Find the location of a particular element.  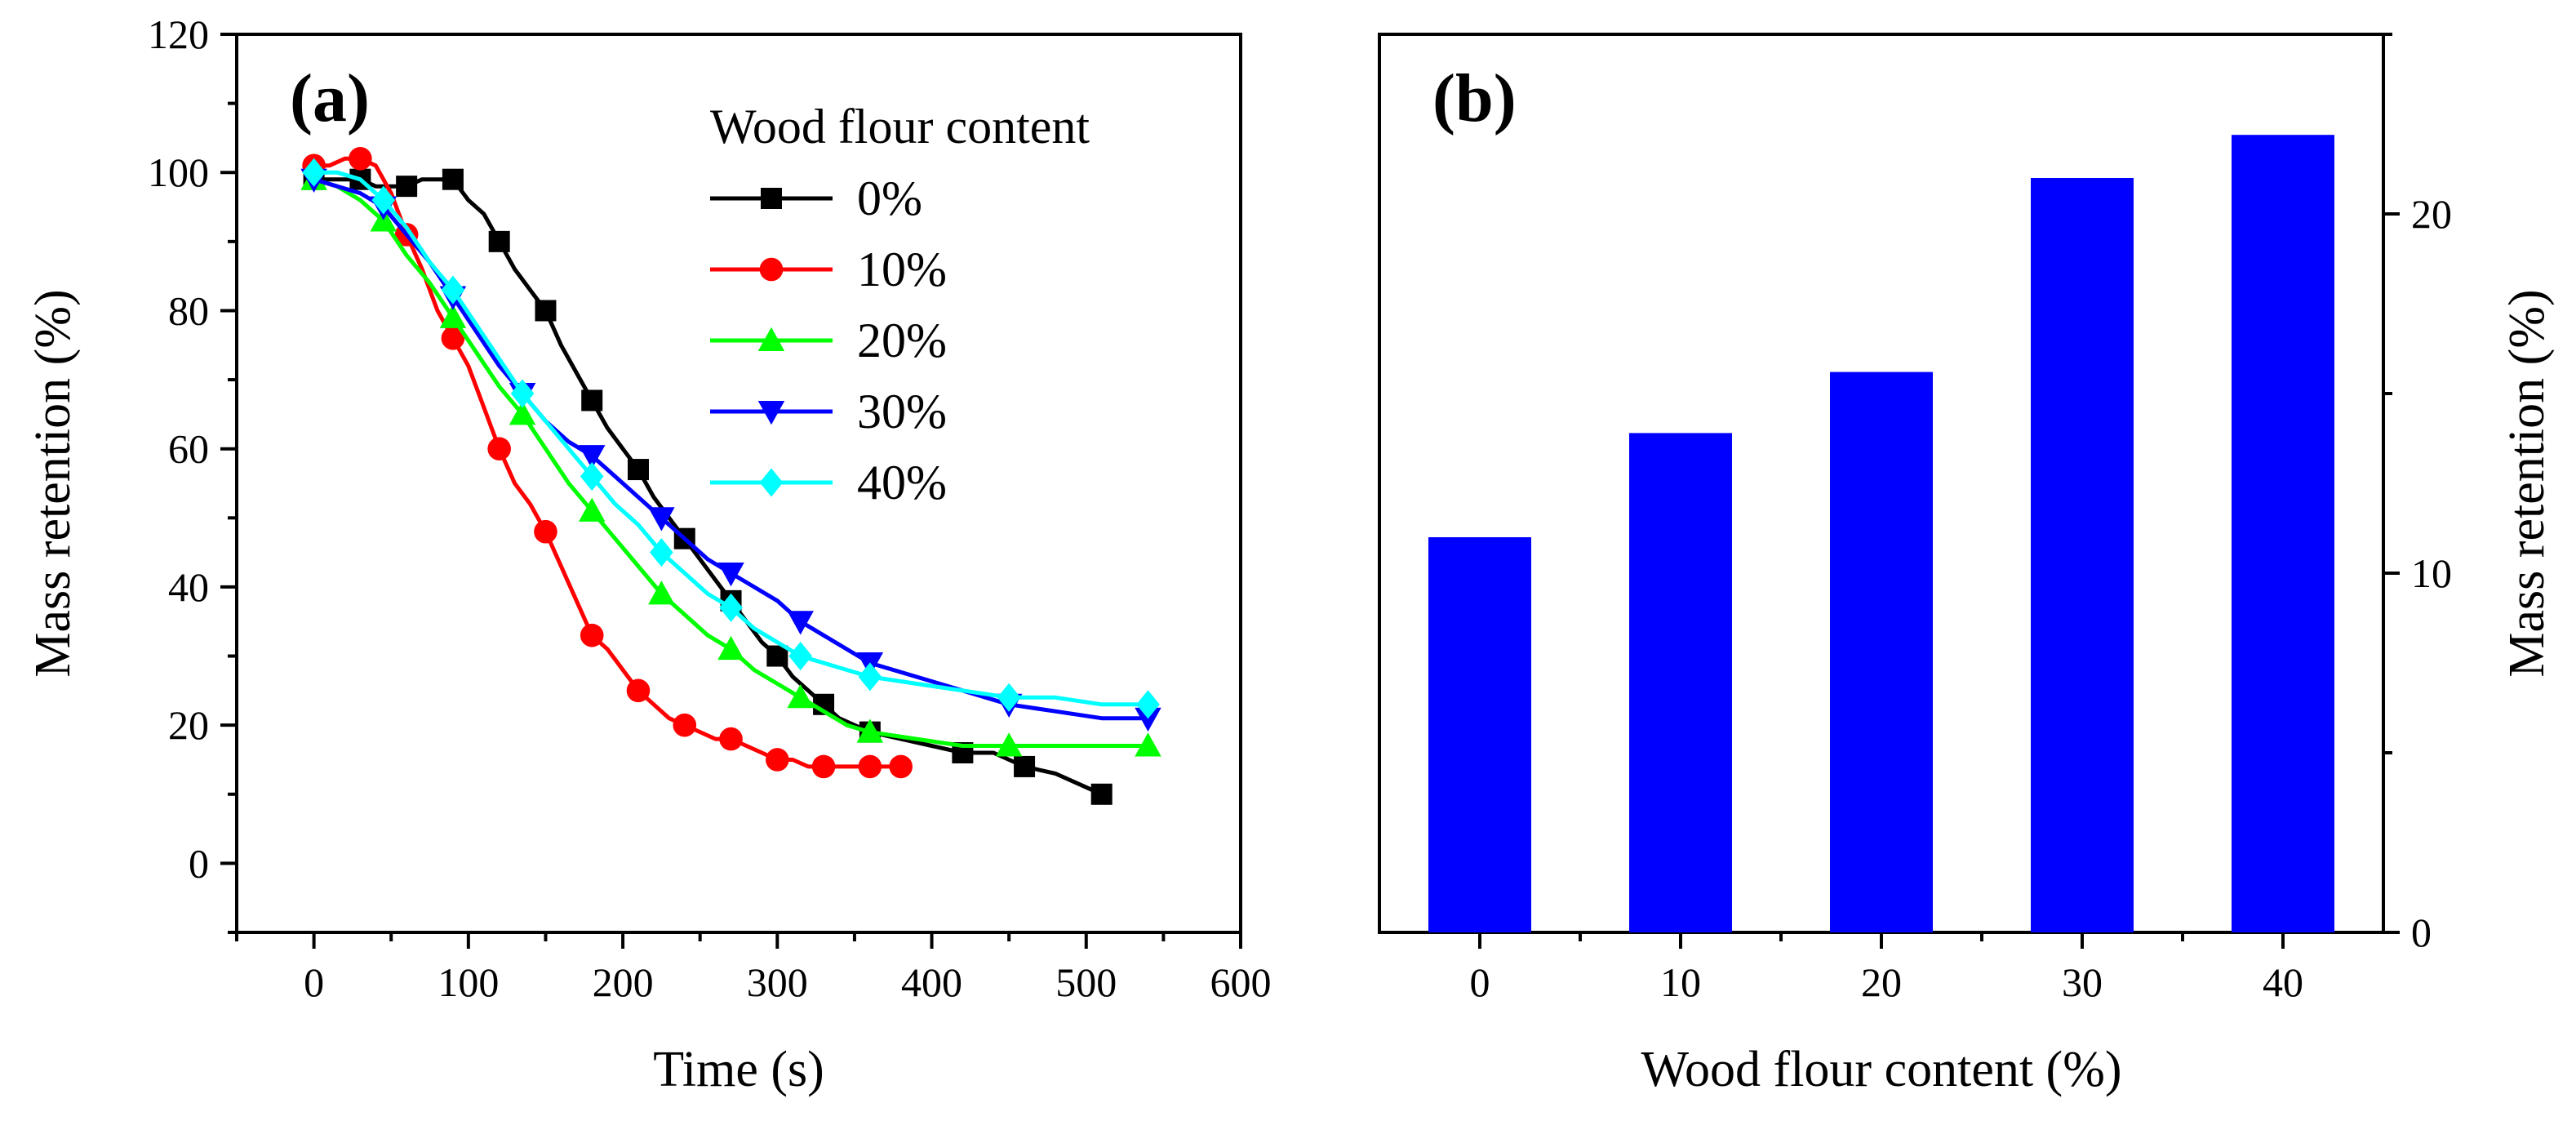

y-tick-label: 10 is located at coordinates (2431, 573).